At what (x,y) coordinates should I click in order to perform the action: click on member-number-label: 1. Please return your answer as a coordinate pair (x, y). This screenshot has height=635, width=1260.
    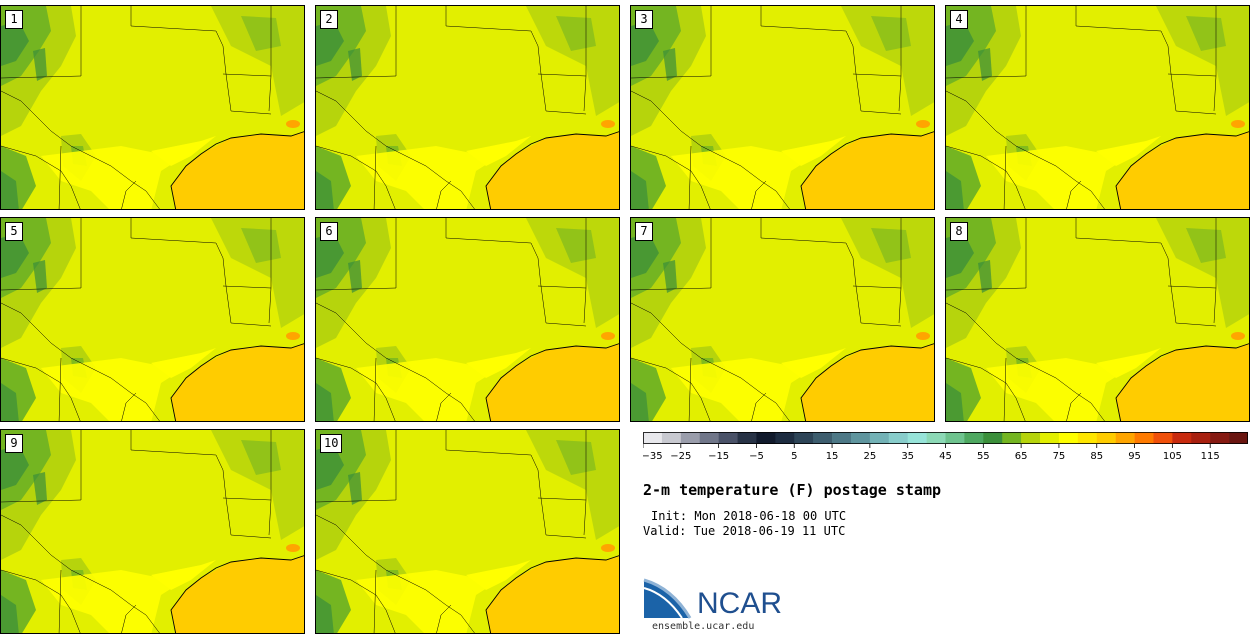
    Looking at the image, I should click on (14, 19).